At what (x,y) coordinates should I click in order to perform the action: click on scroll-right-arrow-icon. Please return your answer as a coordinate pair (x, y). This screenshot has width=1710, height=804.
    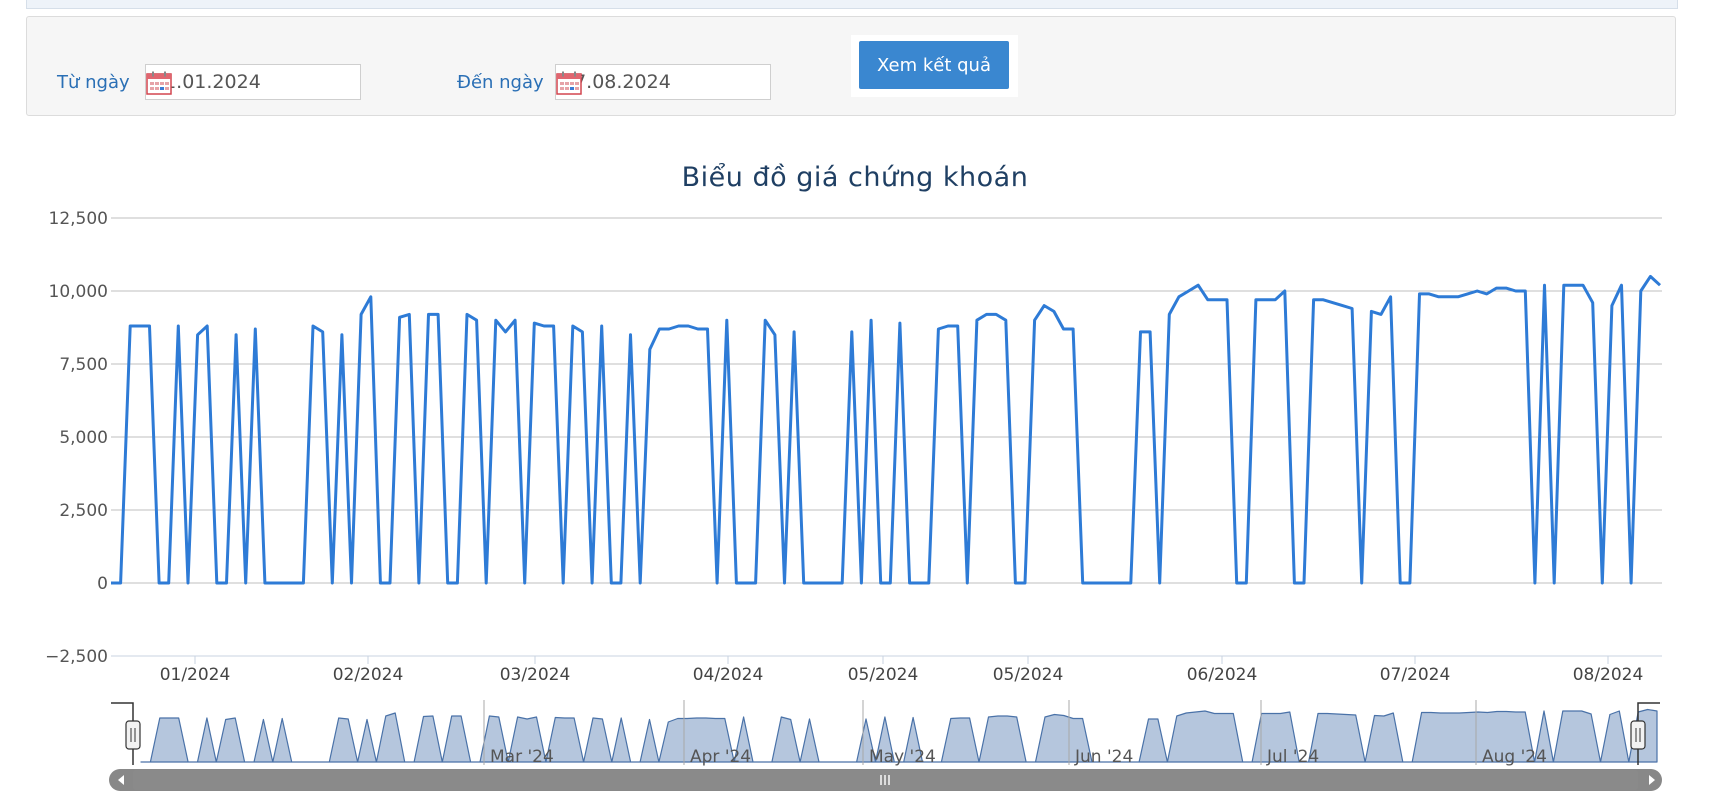
    Looking at the image, I should click on (1652, 780).